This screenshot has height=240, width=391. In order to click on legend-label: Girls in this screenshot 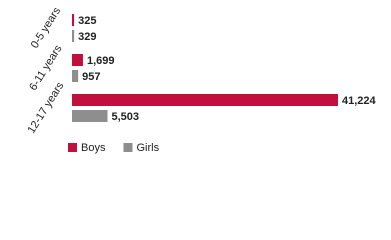, I will do `click(147, 148)`.